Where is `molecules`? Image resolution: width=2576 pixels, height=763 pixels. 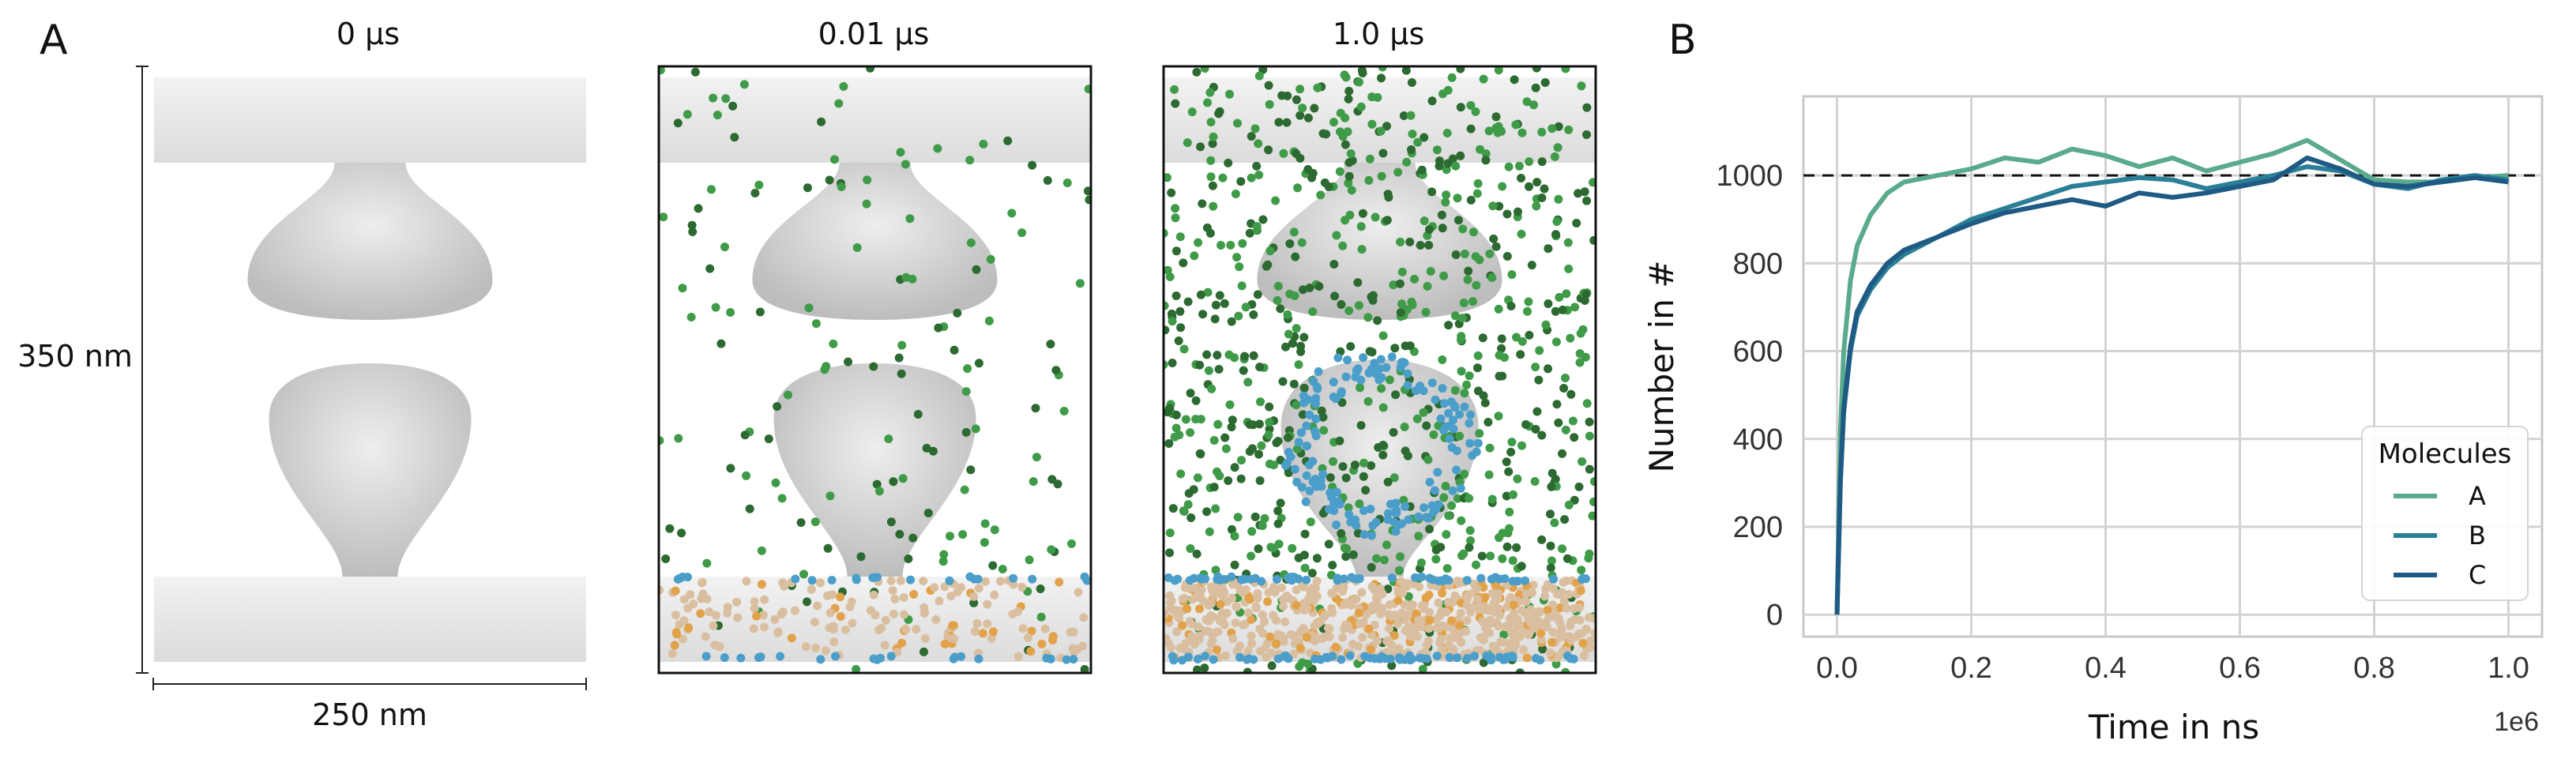 molecules is located at coordinates (875, 369).